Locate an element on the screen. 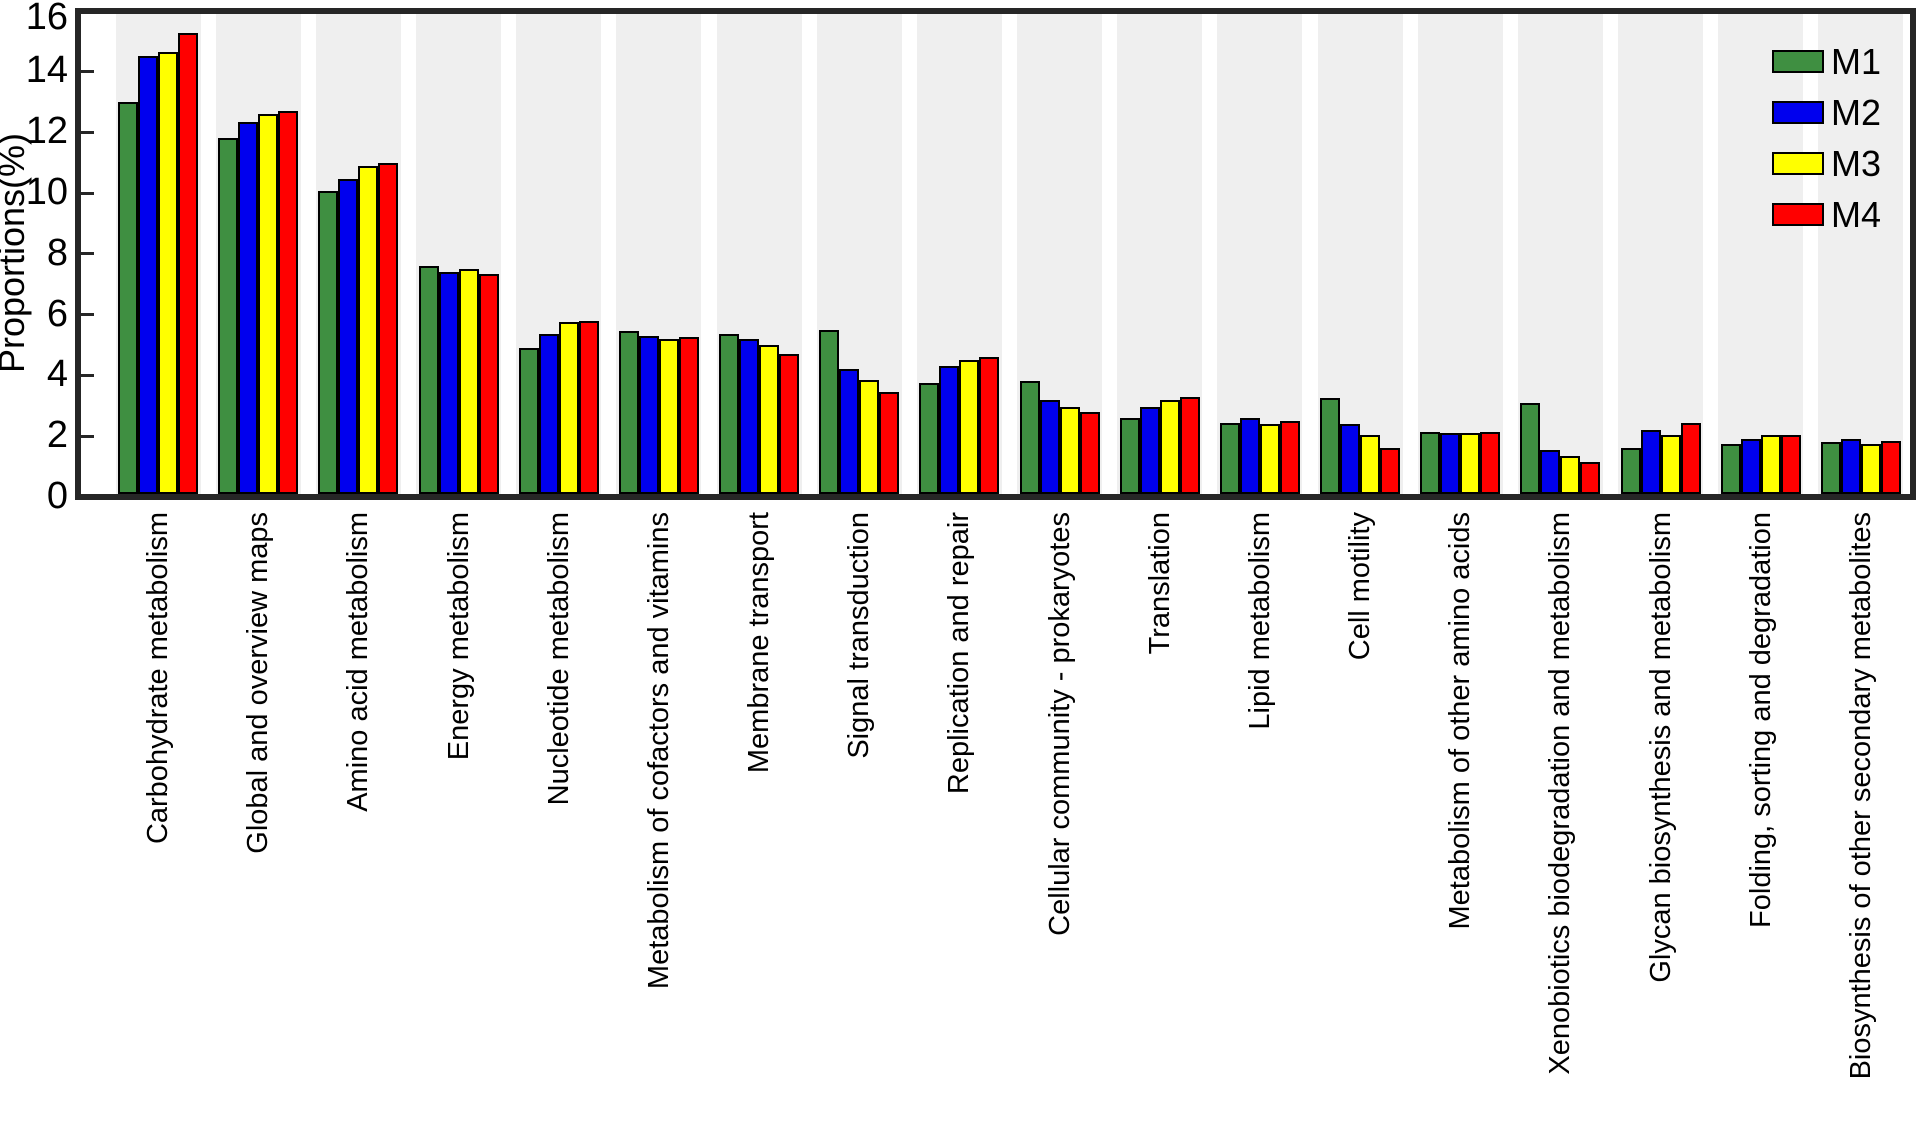 This screenshot has height=1140, width=1920. y-tick-label: 8 is located at coordinates (57, 252).